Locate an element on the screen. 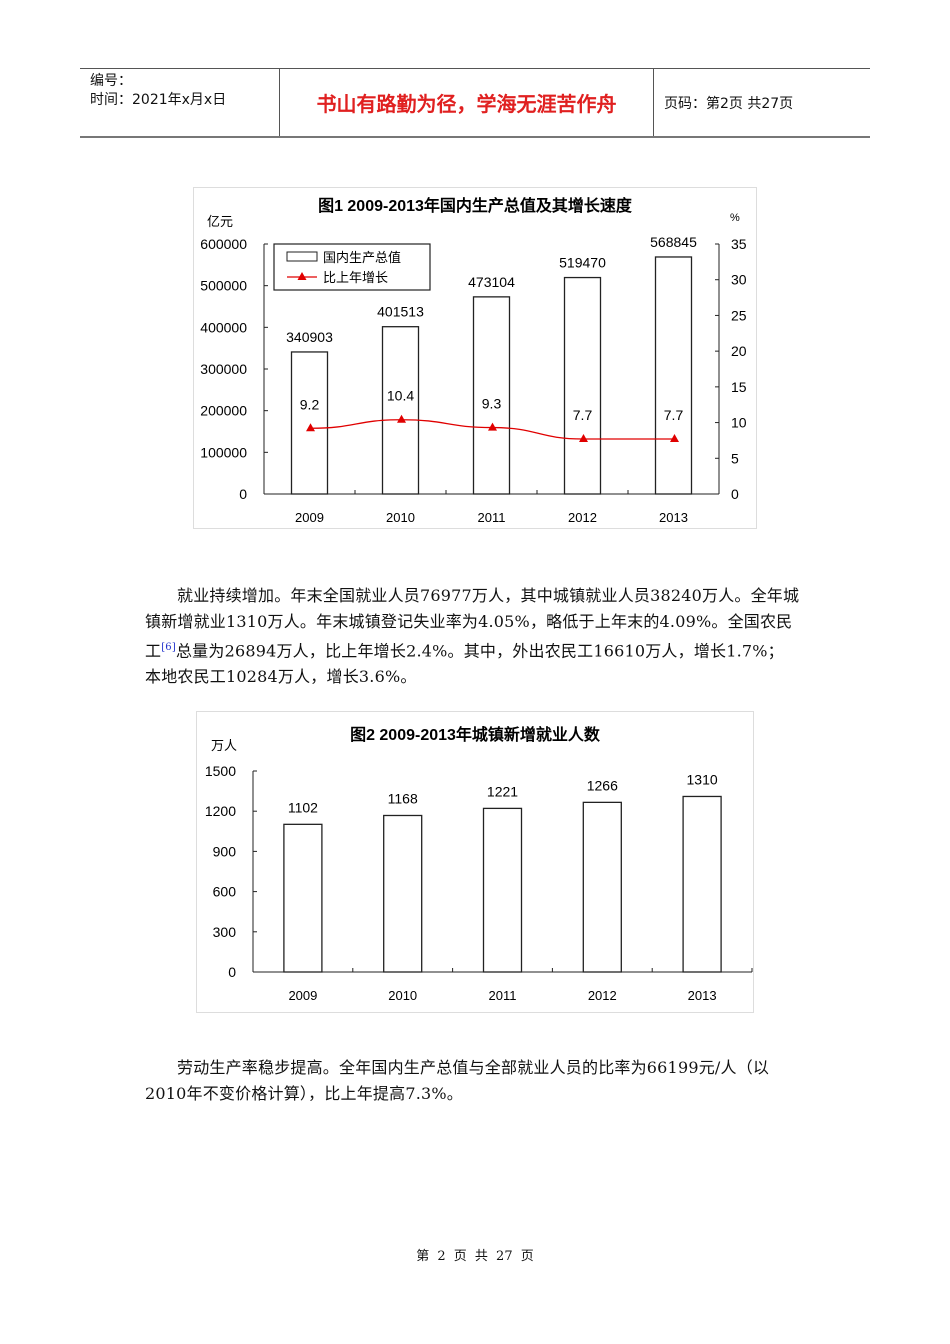  bar-value-label: 1266 is located at coordinates (602, 785).